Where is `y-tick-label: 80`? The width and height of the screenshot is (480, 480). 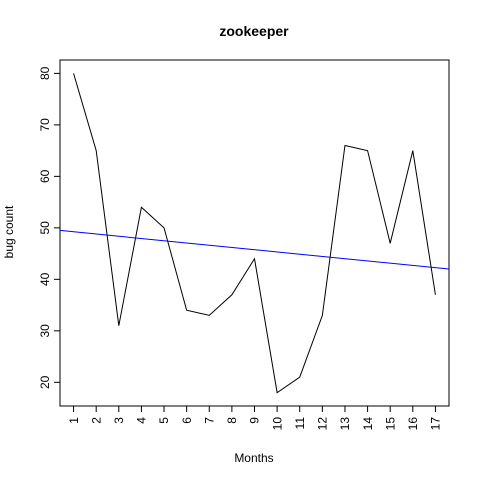 y-tick-label: 80 is located at coordinates (45, 73).